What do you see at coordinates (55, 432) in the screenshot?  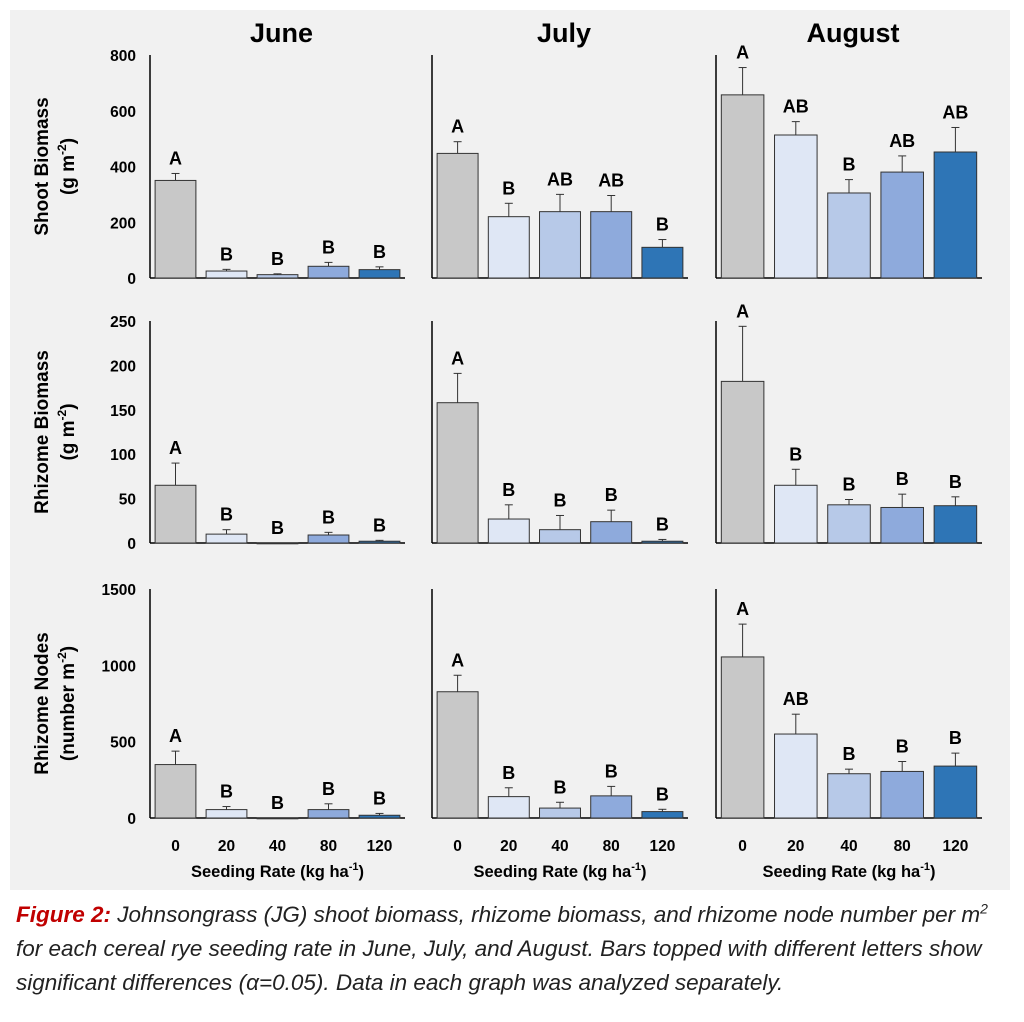 I see `y-axis-label: Rhizome Biomass (g m-2)` at bounding box center [55, 432].